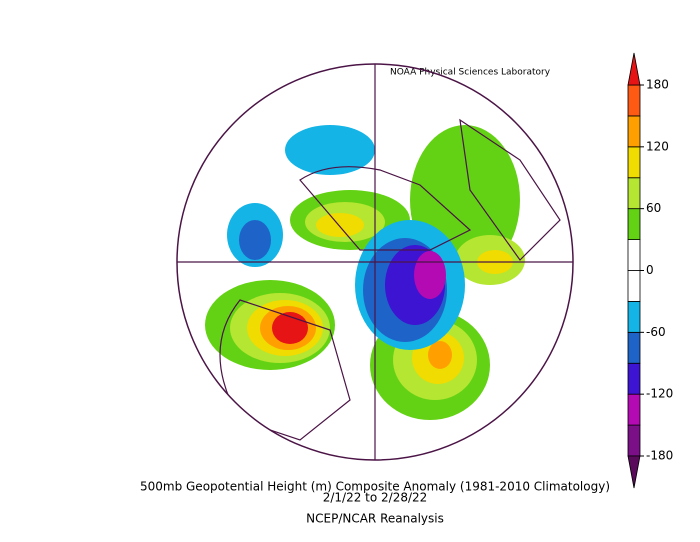 The height and width of the screenshot is (542, 700). I want to click on tick-label: -120, so click(659, 394).